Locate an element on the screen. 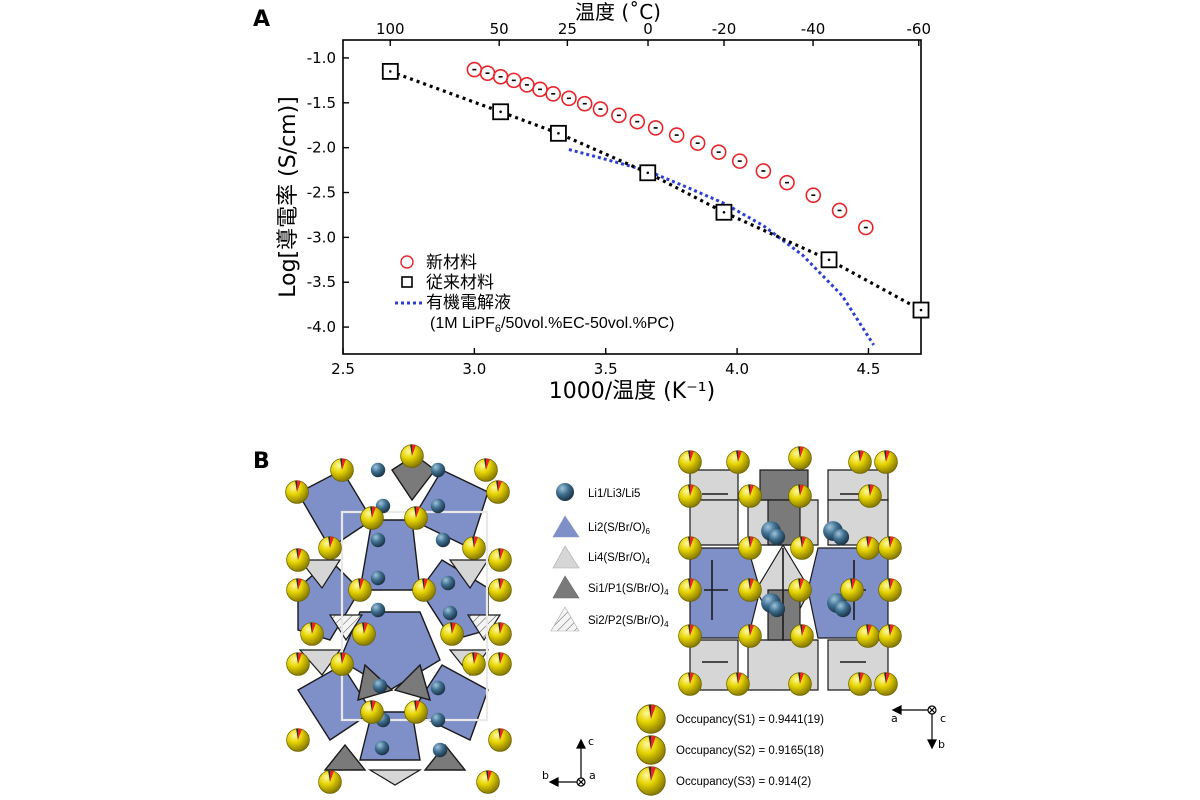  legend-marker-new is located at coordinates (407, 262).